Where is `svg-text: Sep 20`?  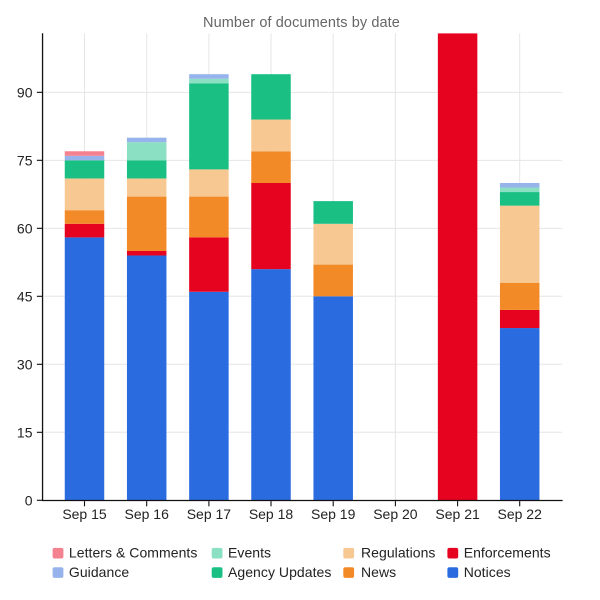 svg-text: Sep 20 is located at coordinates (395, 514).